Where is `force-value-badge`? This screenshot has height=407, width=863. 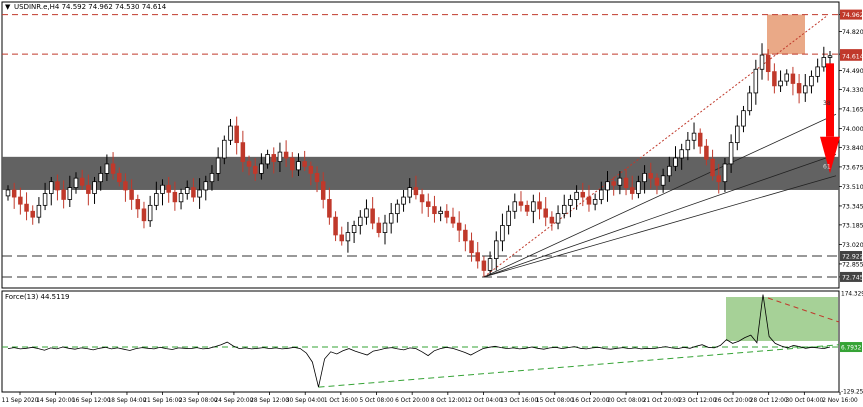 force-value-badge is located at coordinates (851, 347).